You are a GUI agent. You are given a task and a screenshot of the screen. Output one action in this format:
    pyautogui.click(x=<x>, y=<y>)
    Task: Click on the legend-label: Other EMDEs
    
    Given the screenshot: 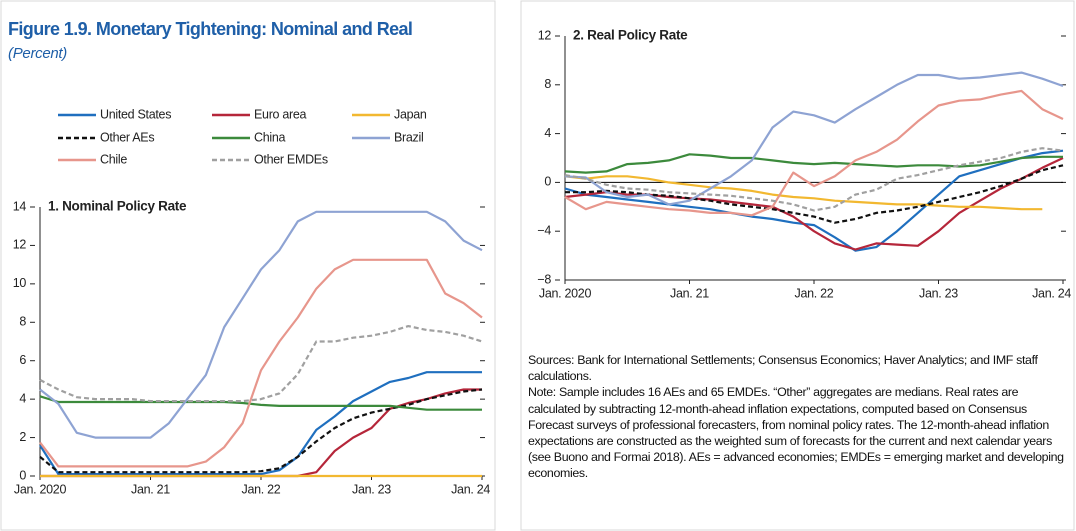 What is the action you would take?
    pyautogui.click(x=291, y=159)
    